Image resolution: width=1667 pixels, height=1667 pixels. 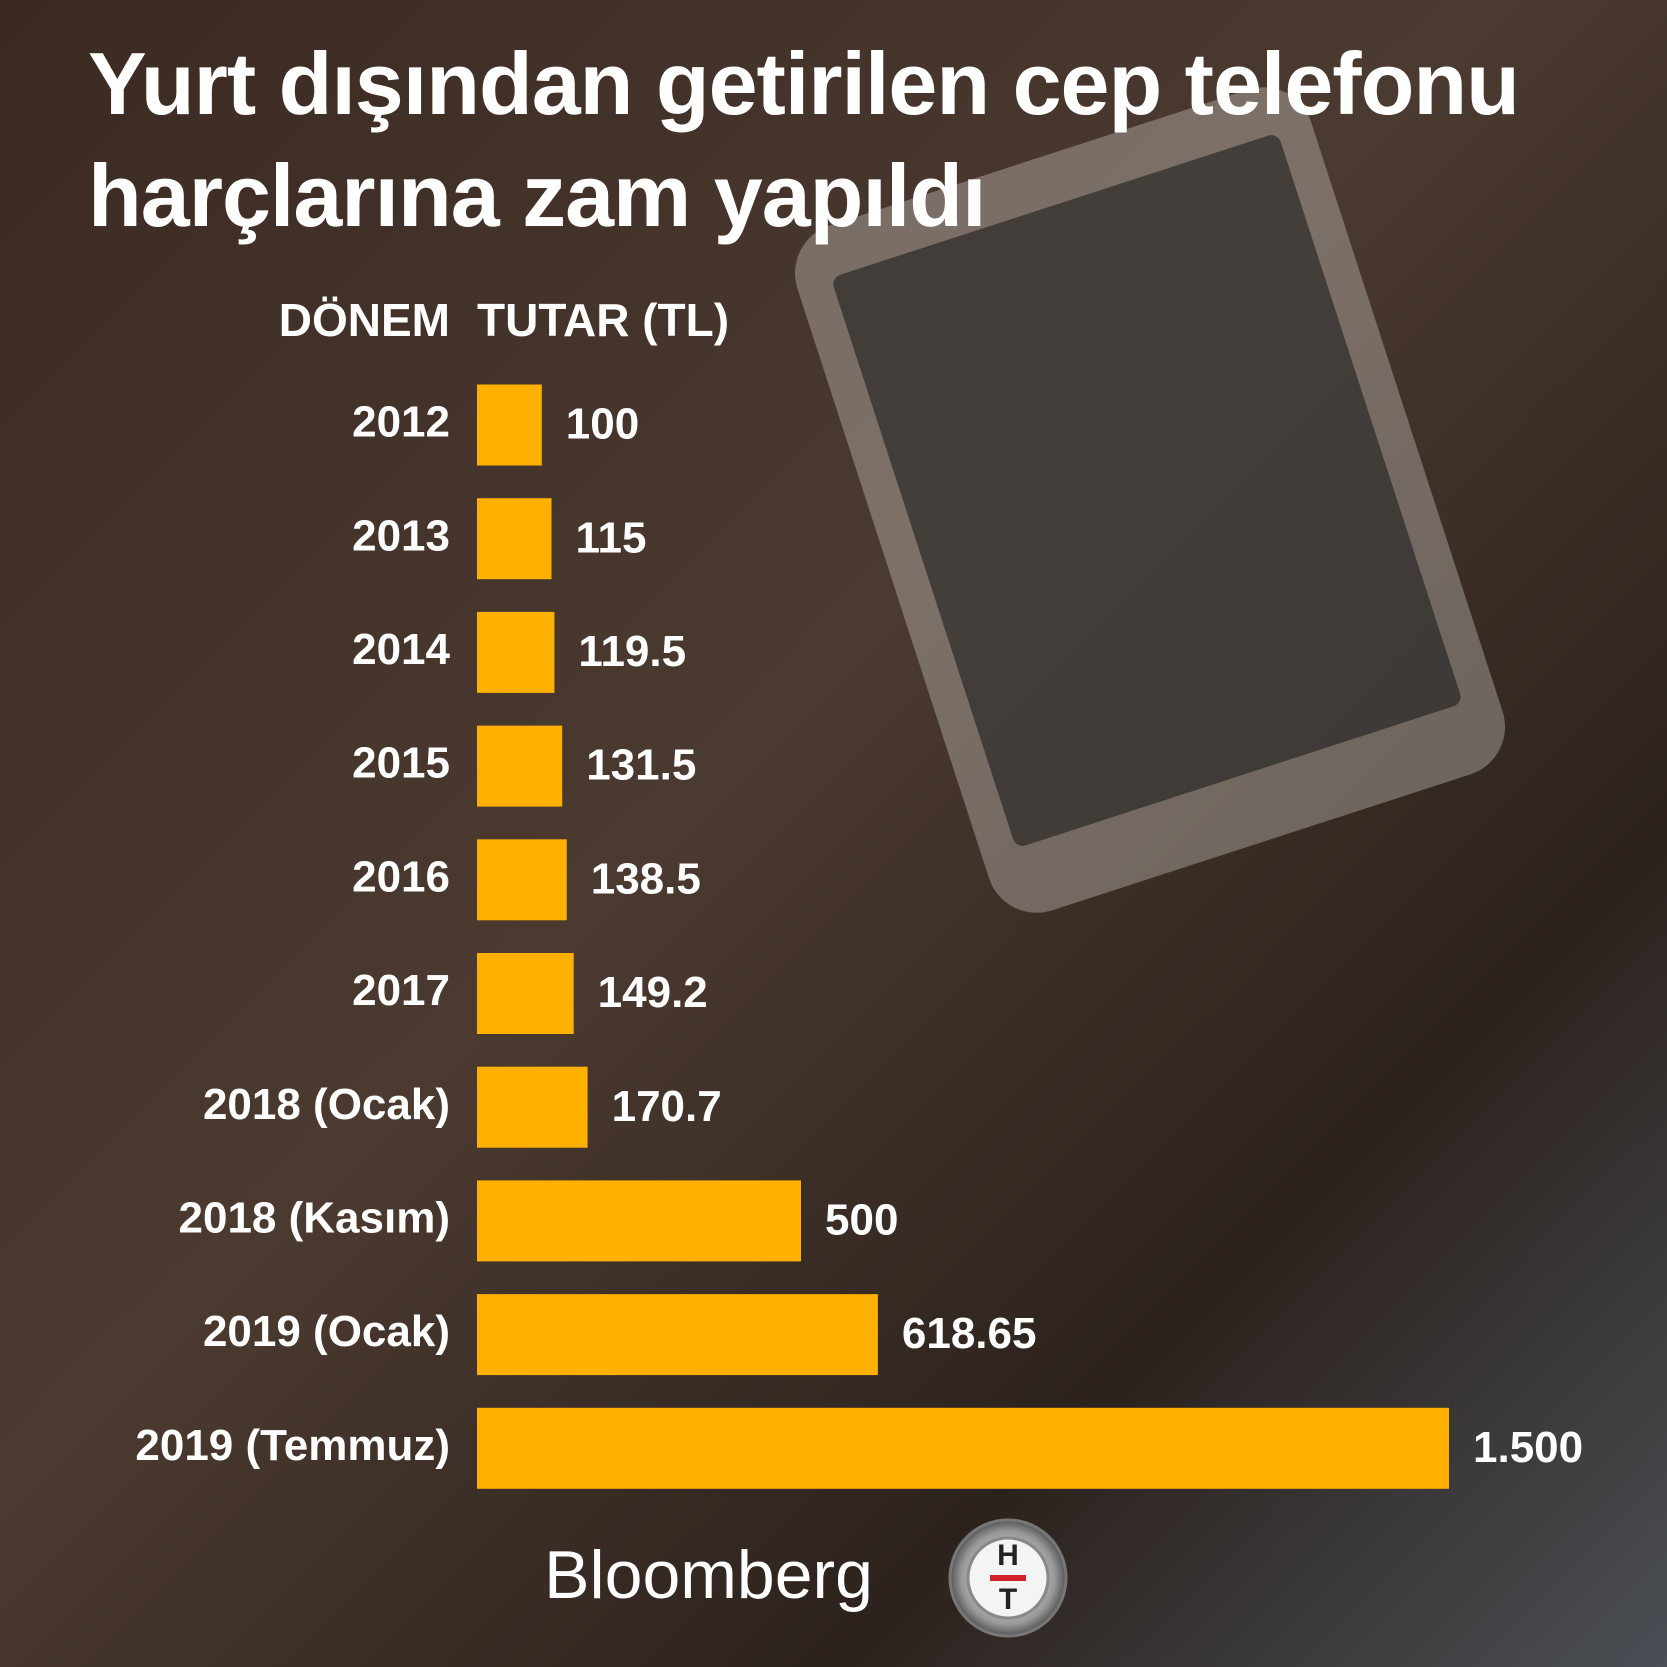 What do you see at coordinates (401, 763) in the screenshot?
I see `category-label: 2015` at bounding box center [401, 763].